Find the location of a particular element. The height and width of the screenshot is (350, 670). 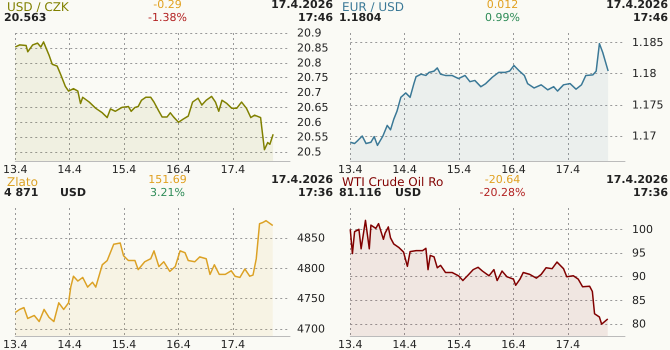

text: 1.1804 is located at coordinates (360, 17).